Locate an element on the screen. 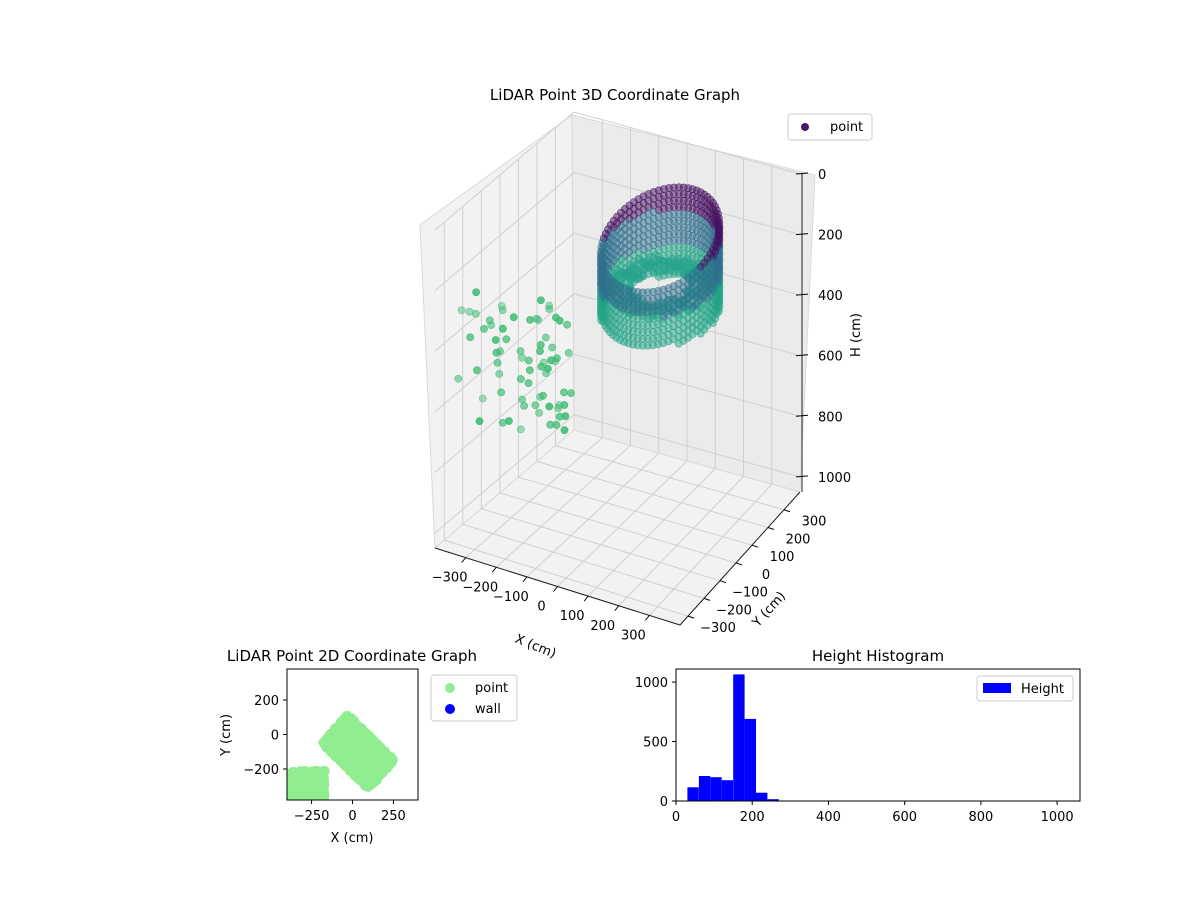  y-tick-label-histogram: 0 is located at coordinates (664, 802).